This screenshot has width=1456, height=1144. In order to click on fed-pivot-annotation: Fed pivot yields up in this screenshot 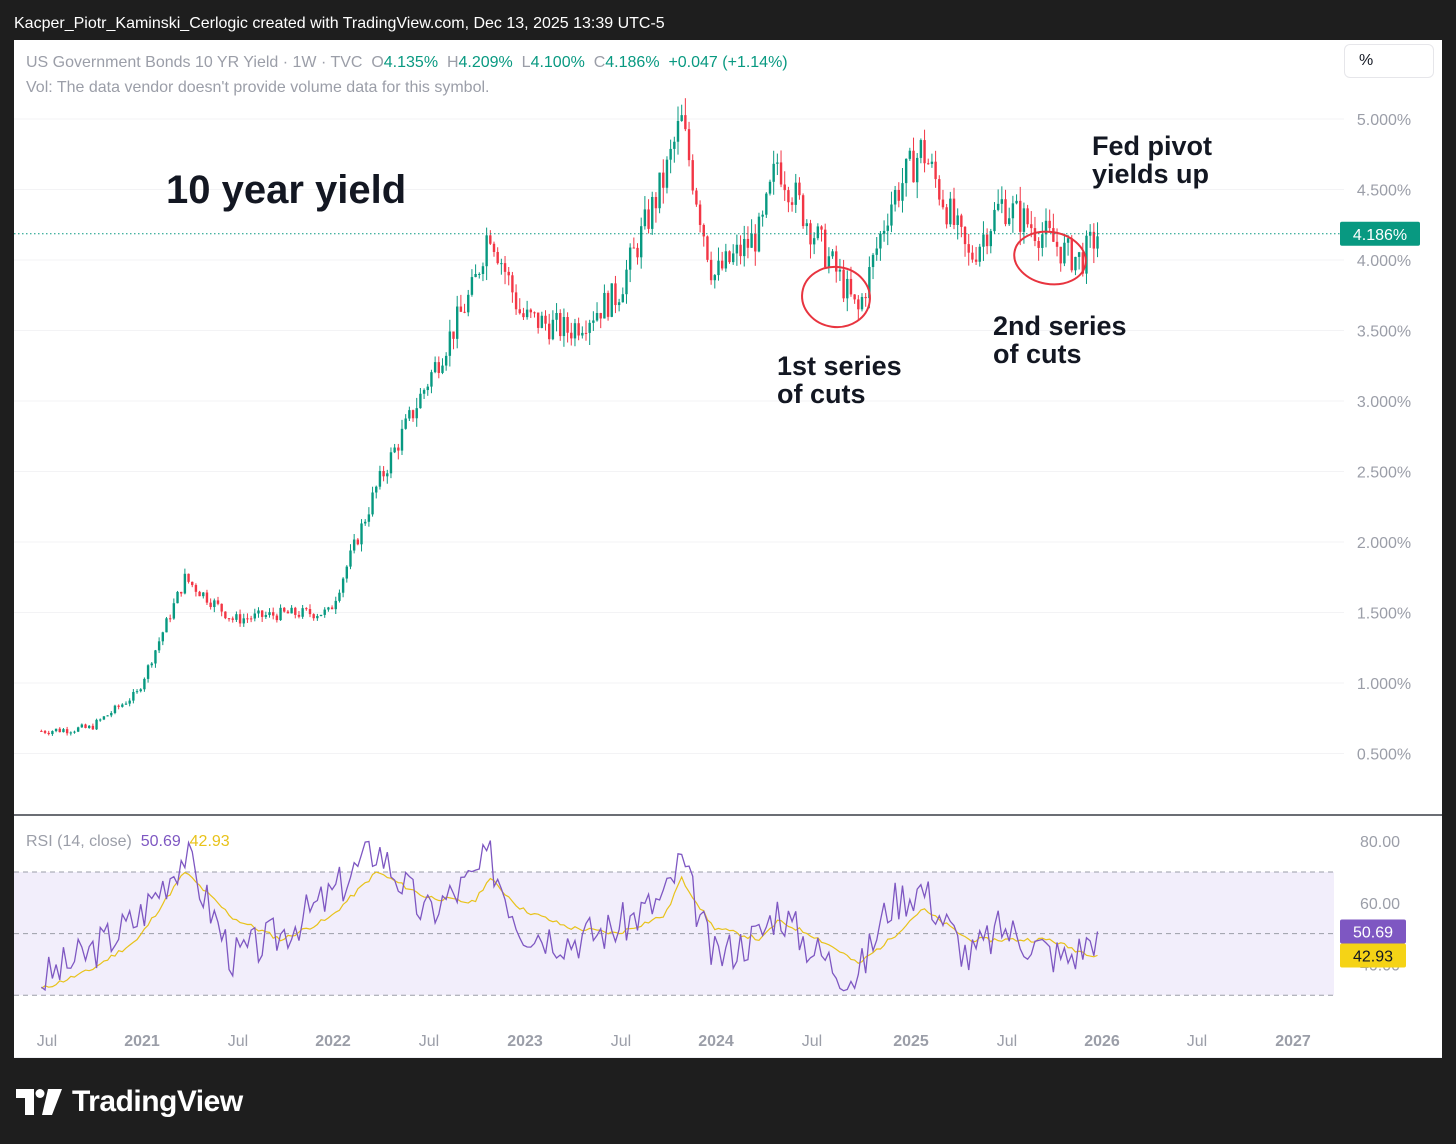, I will do `click(1152, 160)`.